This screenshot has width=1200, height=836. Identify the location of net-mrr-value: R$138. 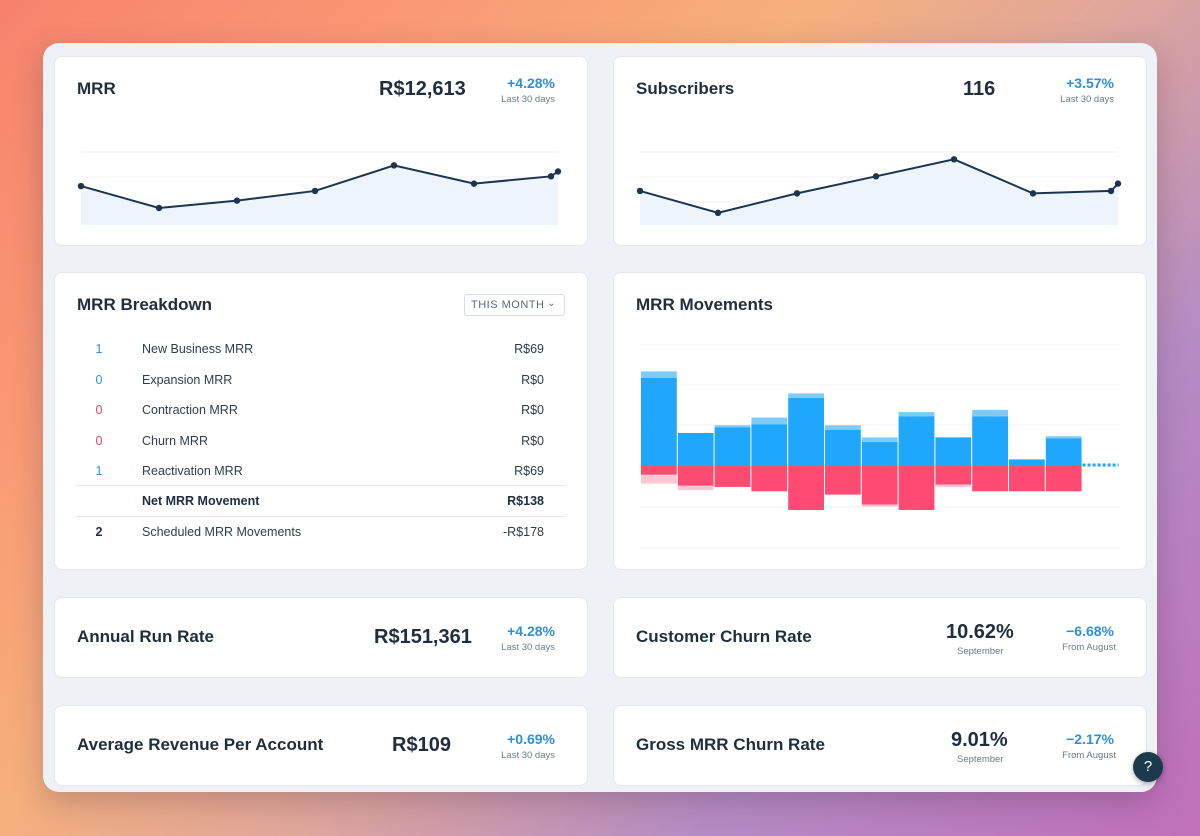
(525, 501).